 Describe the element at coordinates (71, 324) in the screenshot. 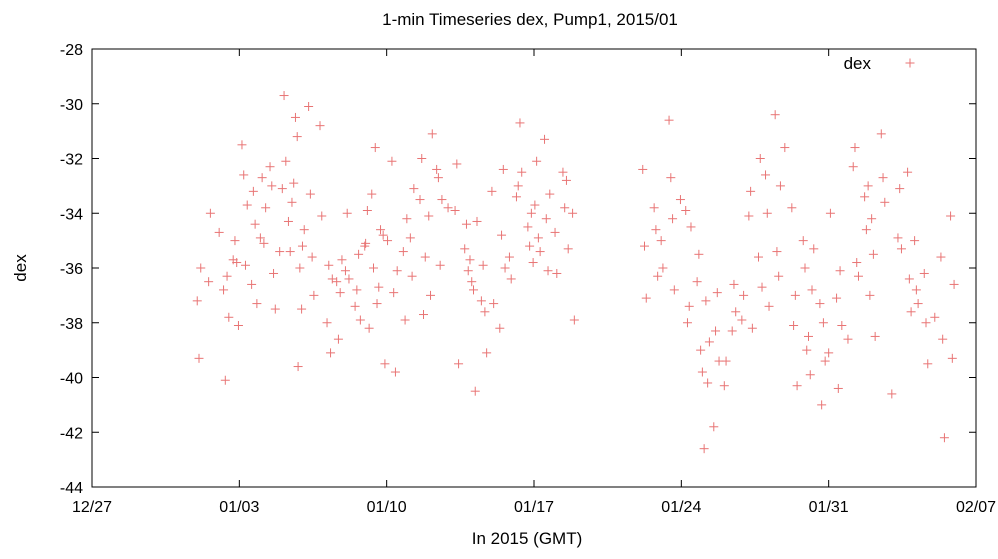

I see `y-tick-label: -38` at that location.